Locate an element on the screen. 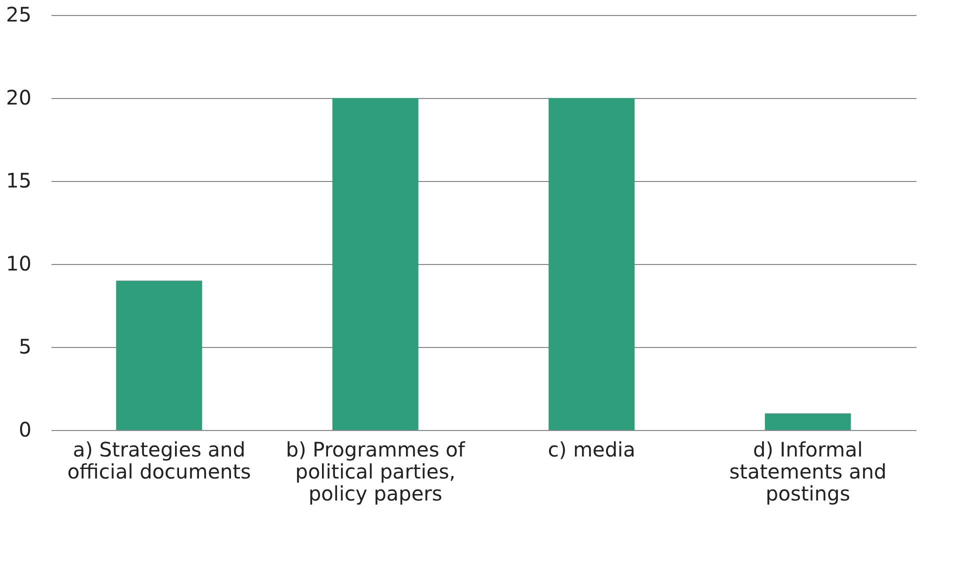 This screenshot has width=955, height=583. y-tick-label: 0 is located at coordinates (25, 430).